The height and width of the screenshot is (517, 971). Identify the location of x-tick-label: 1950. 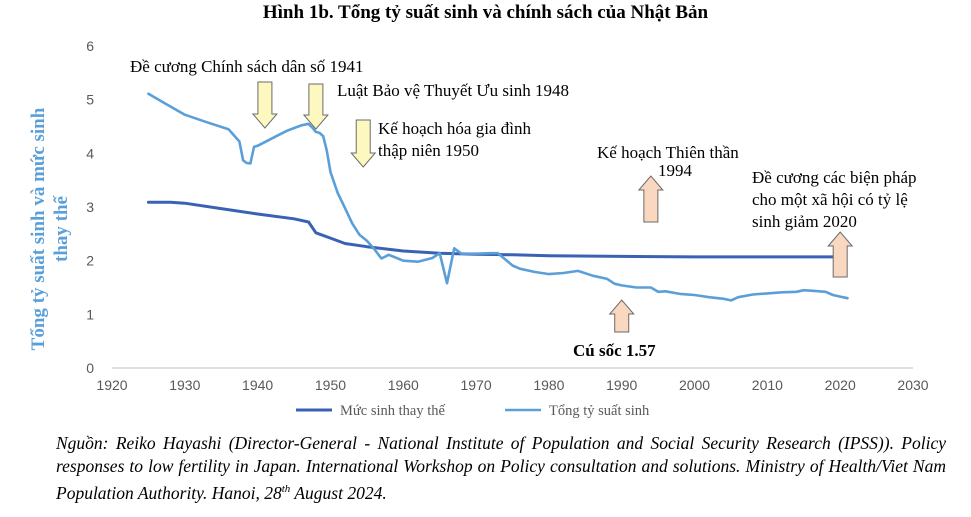
(330, 385).